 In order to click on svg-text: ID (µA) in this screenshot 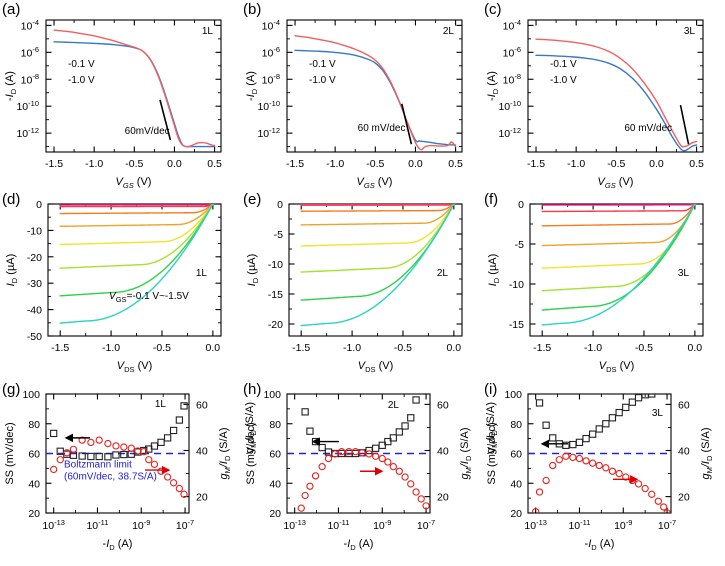, I will do `click(253, 270)`.